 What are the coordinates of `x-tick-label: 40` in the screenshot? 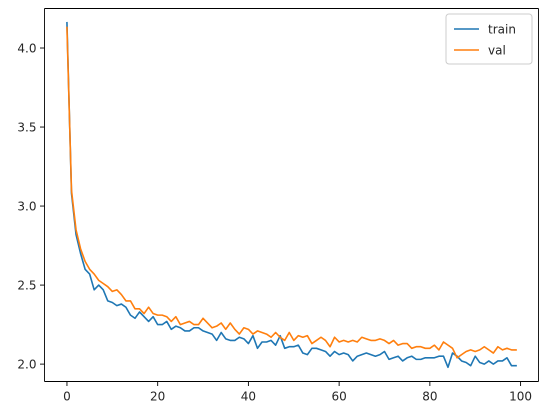 It's located at (248, 397).